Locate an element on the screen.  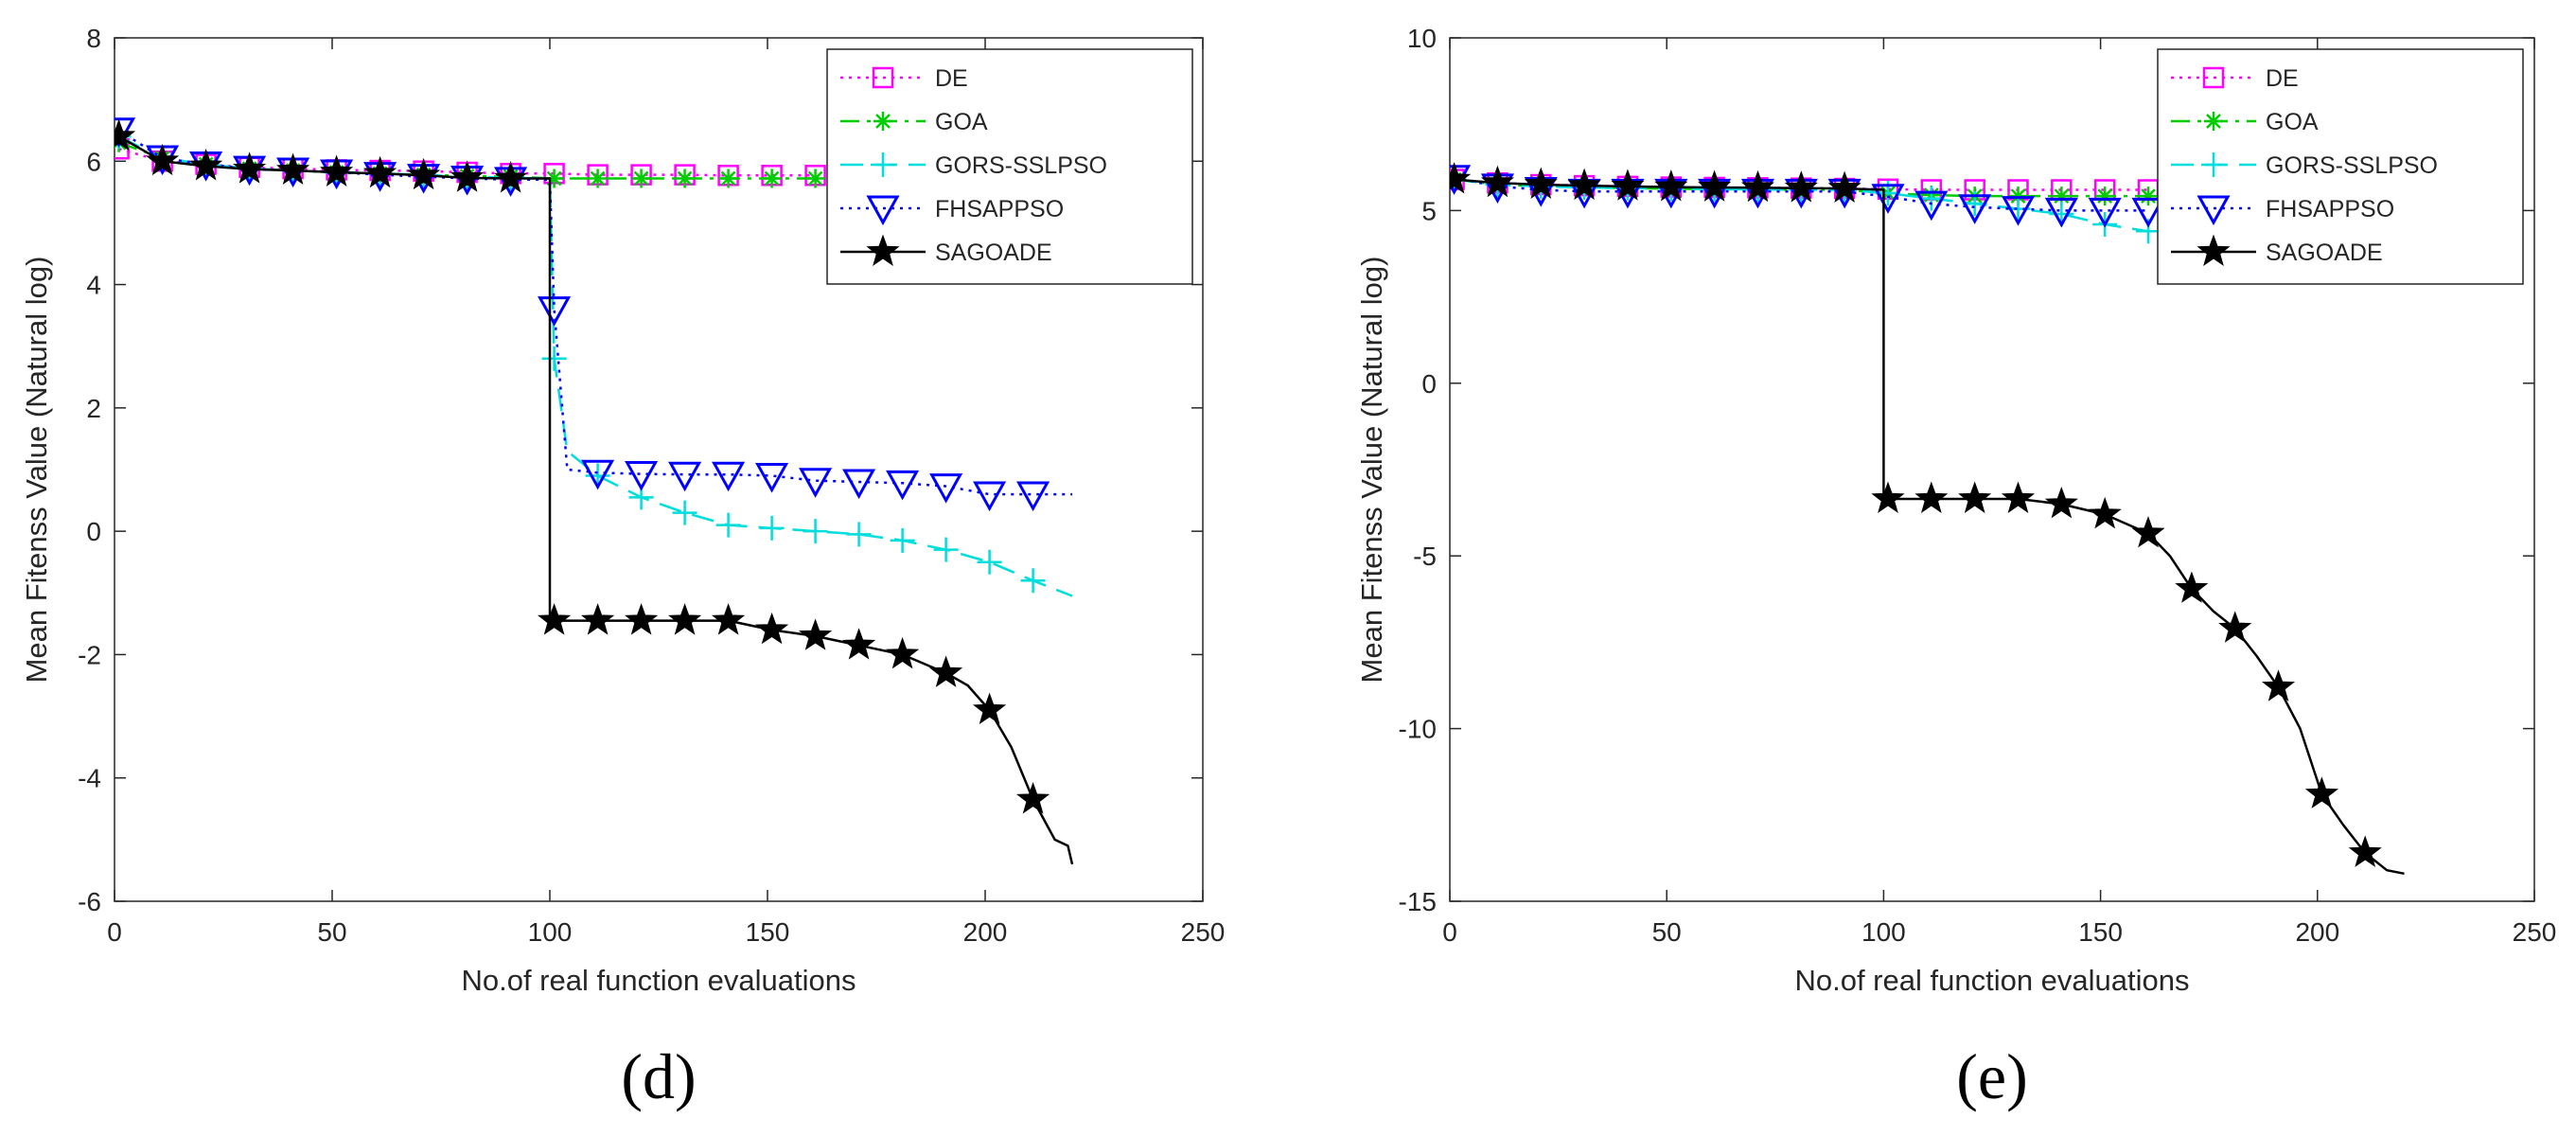
series-fhsappso is located at coordinates (593, 314).